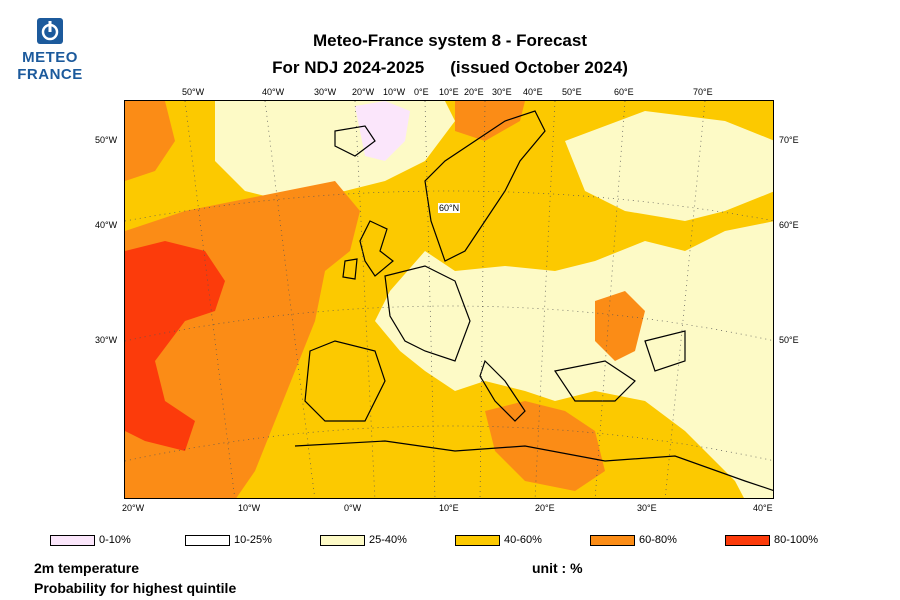 This screenshot has width=900, height=600. I want to click on bottom-tick-label: 40°E, so click(763, 508).